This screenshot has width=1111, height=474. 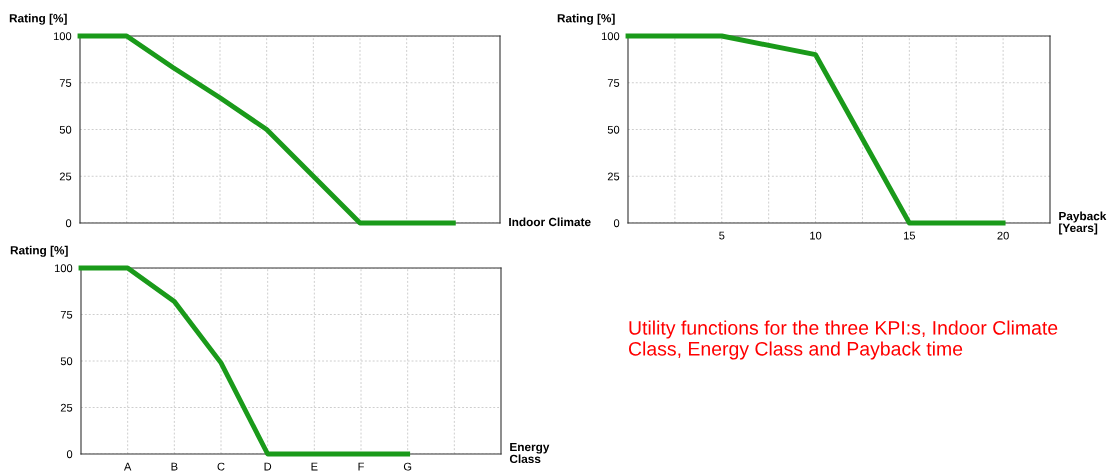 I want to click on x-tick-label: G, so click(x=407, y=466).